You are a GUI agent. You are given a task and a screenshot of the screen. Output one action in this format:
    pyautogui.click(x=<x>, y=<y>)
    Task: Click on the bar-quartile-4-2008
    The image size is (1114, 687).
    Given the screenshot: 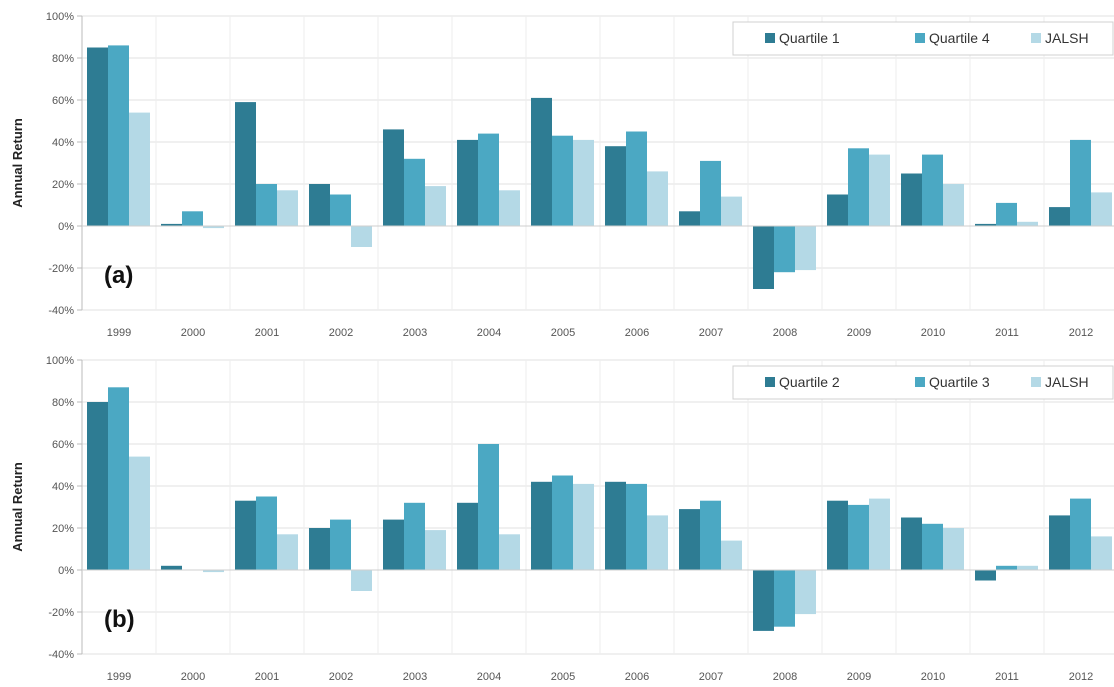 What is the action you would take?
    pyautogui.click(x=784, y=249)
    